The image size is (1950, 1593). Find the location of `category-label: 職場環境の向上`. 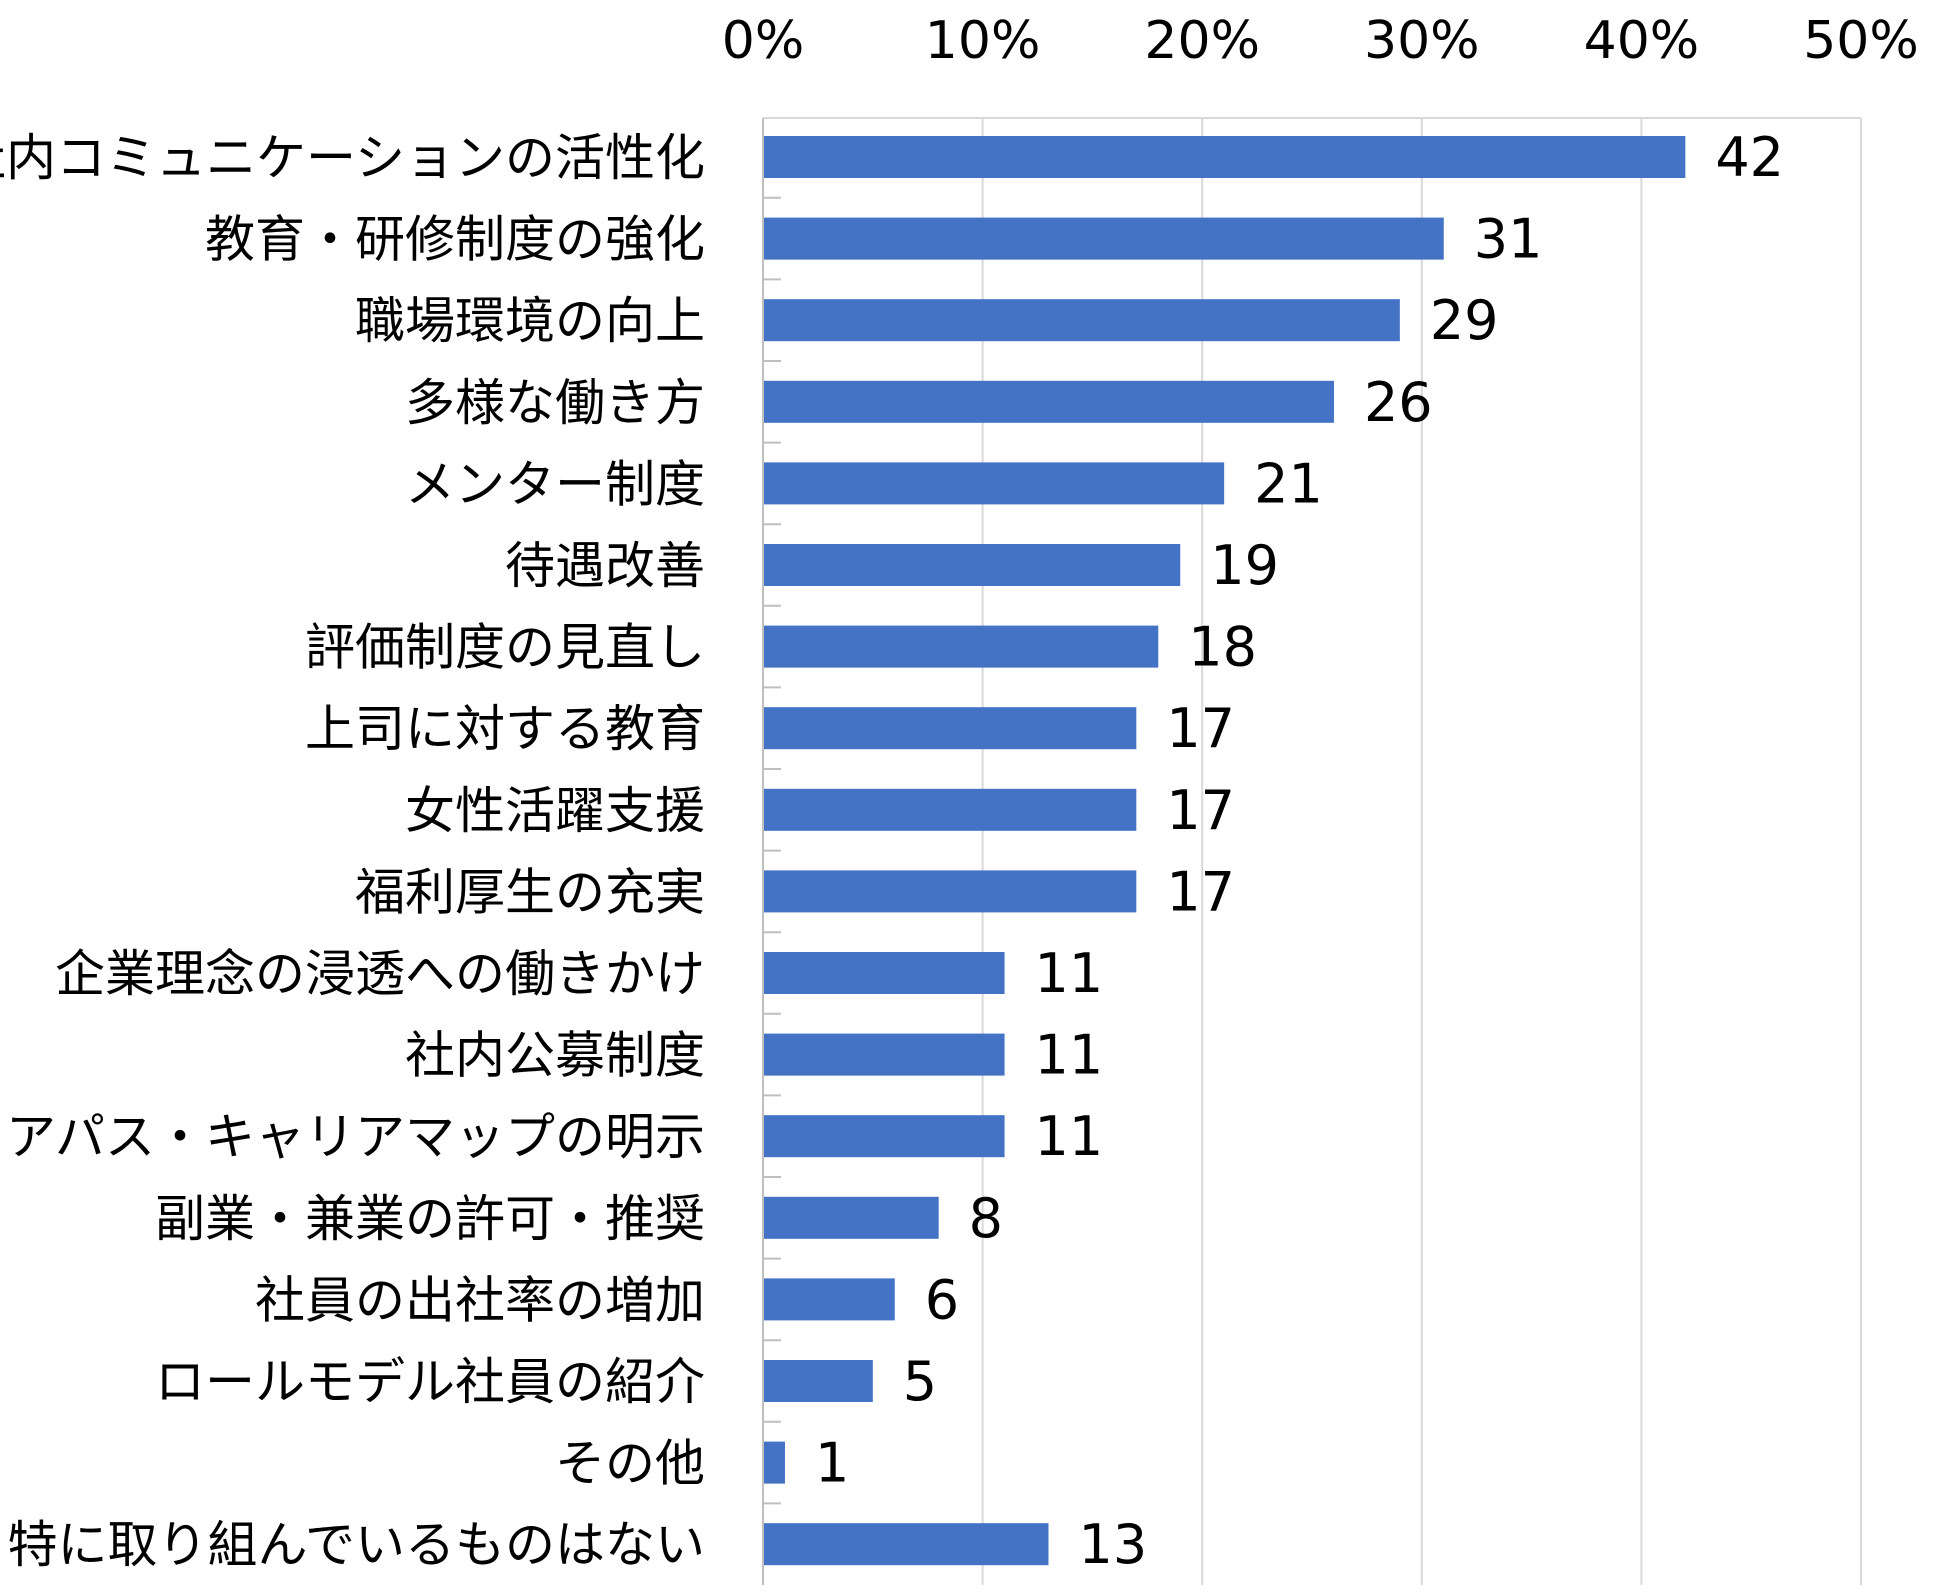

category-label: 職場環境の向上 is located at coordinates (530, 321).